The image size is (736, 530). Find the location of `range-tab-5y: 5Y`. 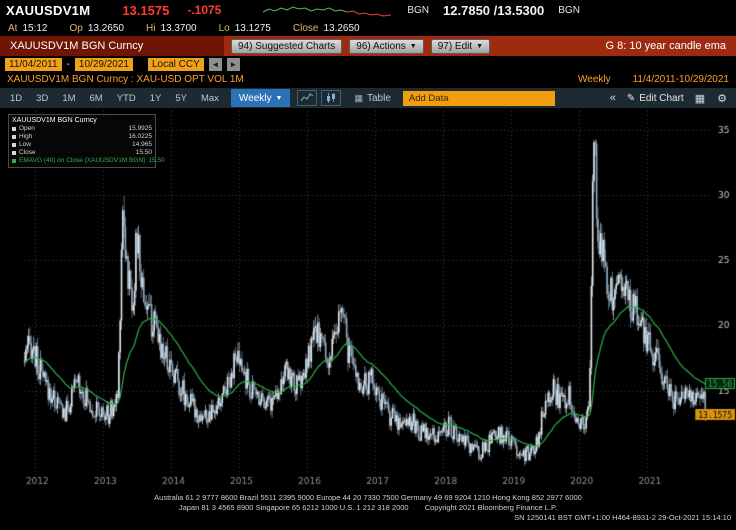

range-tab-5y: 5Y is located at coordinates (181, 98).